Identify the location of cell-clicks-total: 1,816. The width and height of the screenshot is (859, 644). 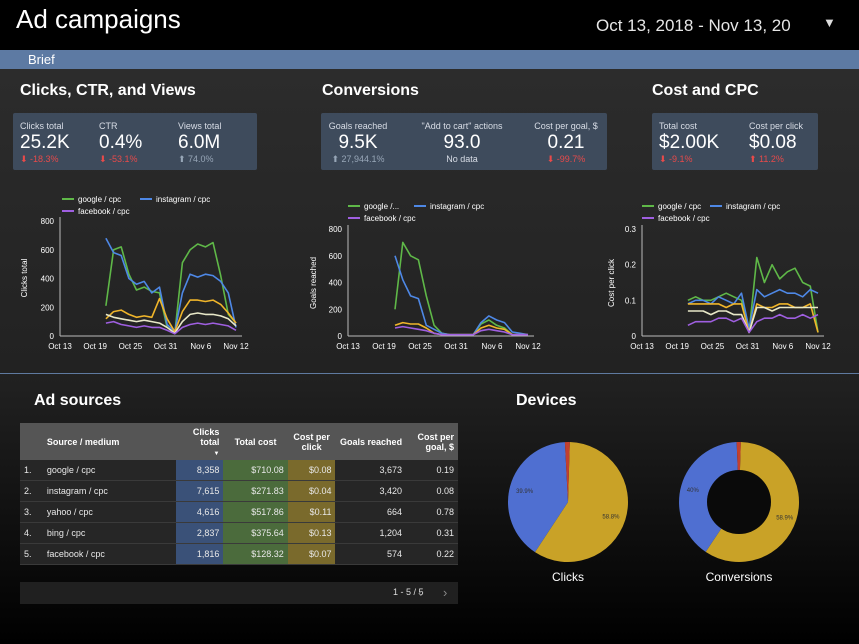
(199, 554).